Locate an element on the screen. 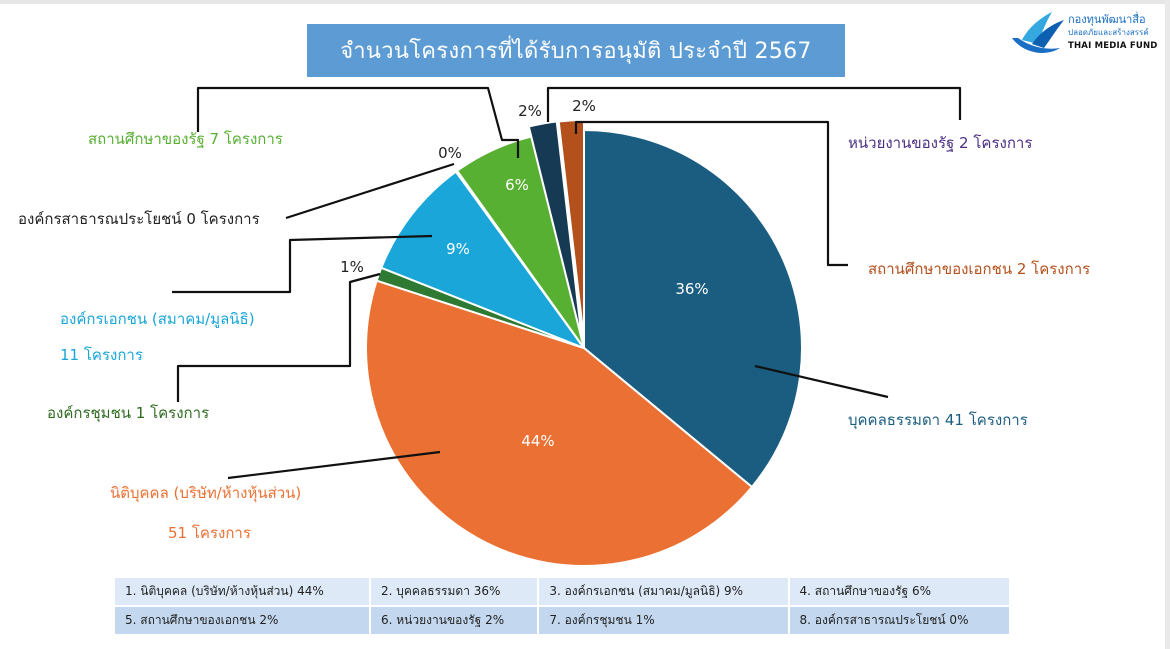 The height and width of the screenshot is (649, 1170). category-label-juristic: 51 โครงการ is located at coordinates (209, 533).